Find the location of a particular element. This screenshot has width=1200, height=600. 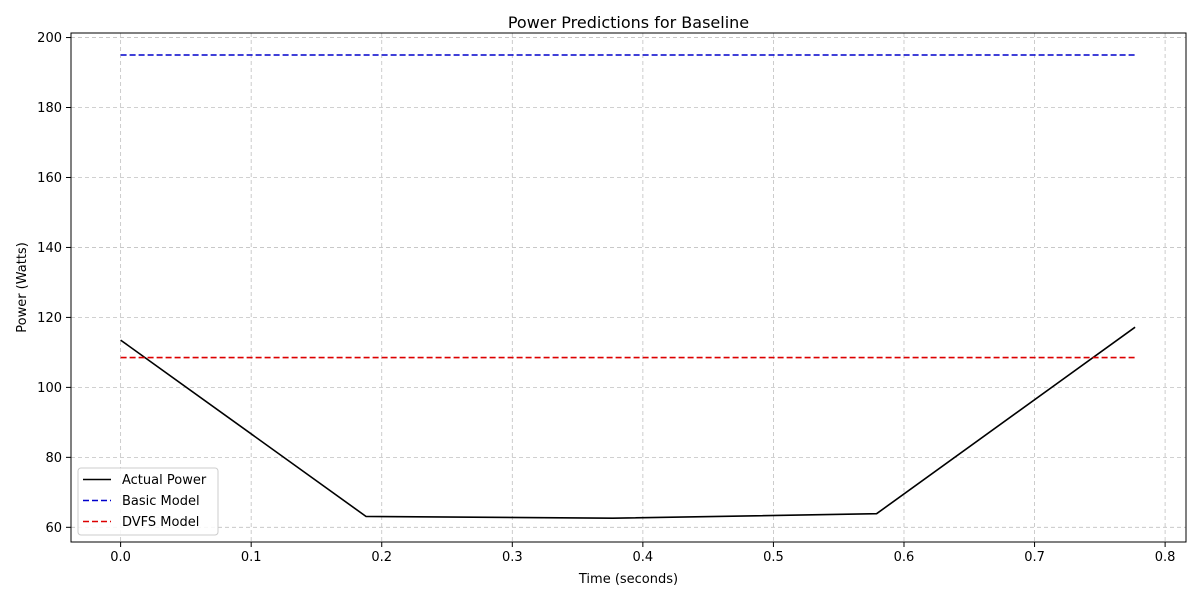

x-axis-label: Time (seconds) is located at coordinates (628, 579).